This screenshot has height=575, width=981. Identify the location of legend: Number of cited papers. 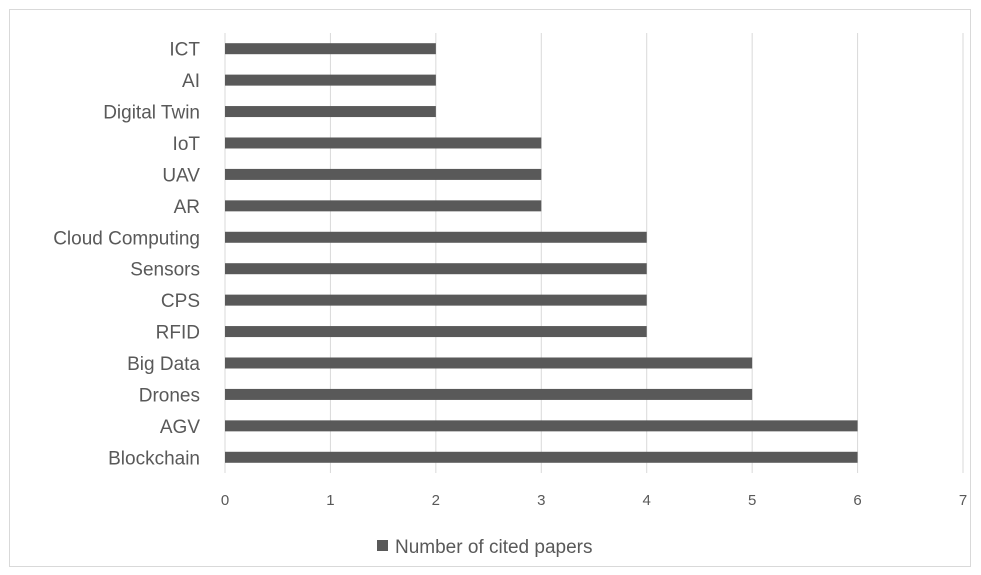
(485, 547).